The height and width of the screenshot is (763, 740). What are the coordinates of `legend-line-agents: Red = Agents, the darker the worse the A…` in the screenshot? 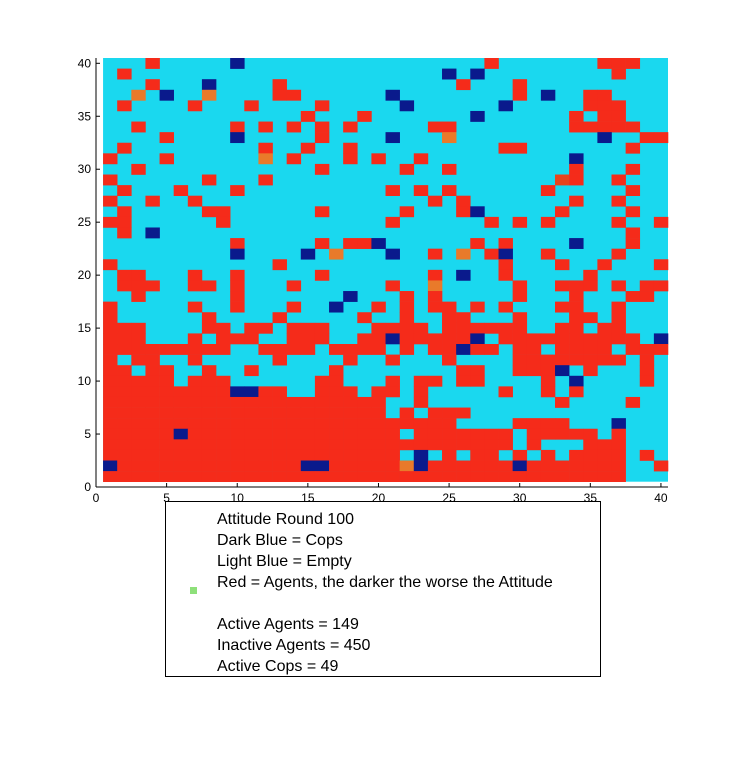 It's located at (385, 582).